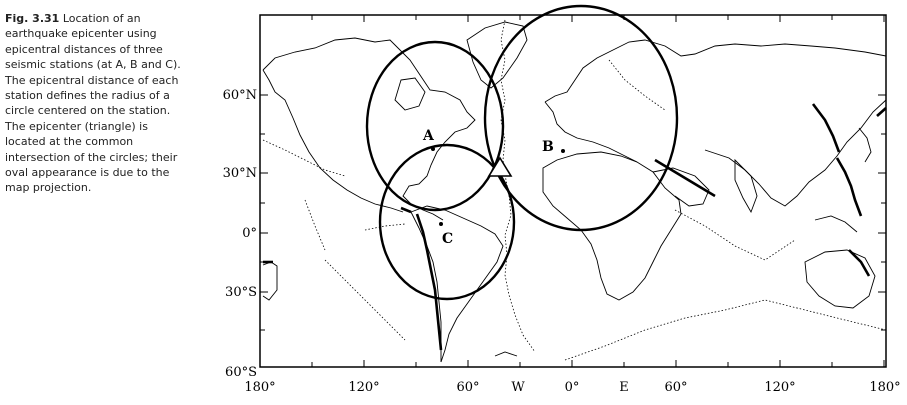 This screenshot has height=405, width=907. I want to click on station-c-dot, so click(441, 224).